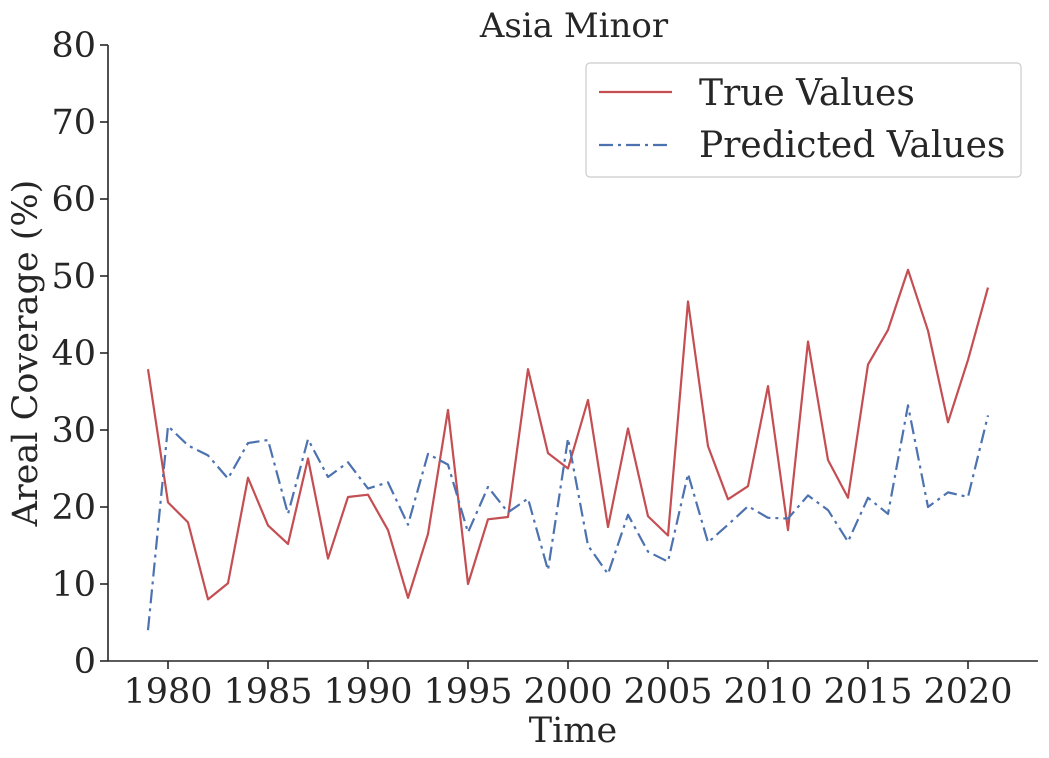 The width and height of the screenshot is (1049, 758). I want to click on x-tick-label: 1980, so click(167, 692).